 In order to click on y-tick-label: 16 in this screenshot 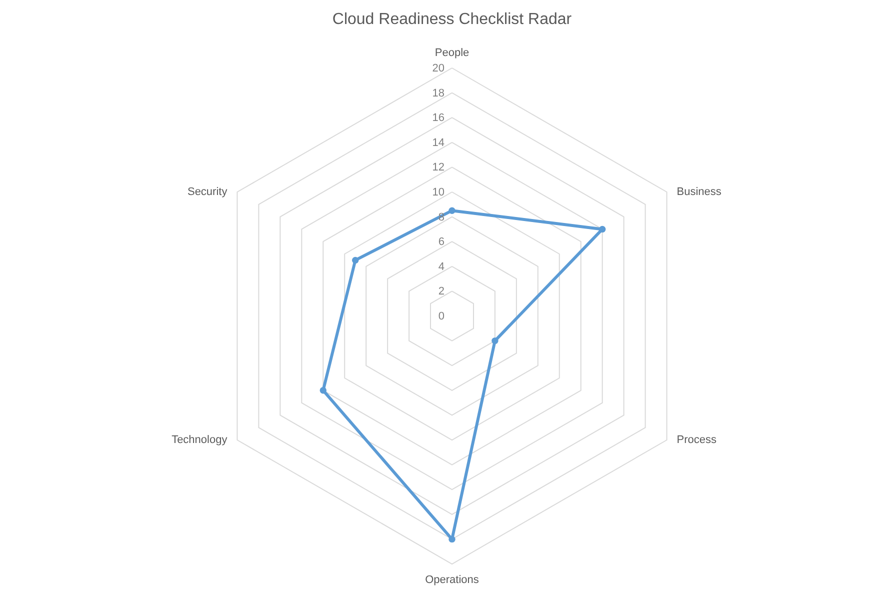, I will do `click(438, 118)`.